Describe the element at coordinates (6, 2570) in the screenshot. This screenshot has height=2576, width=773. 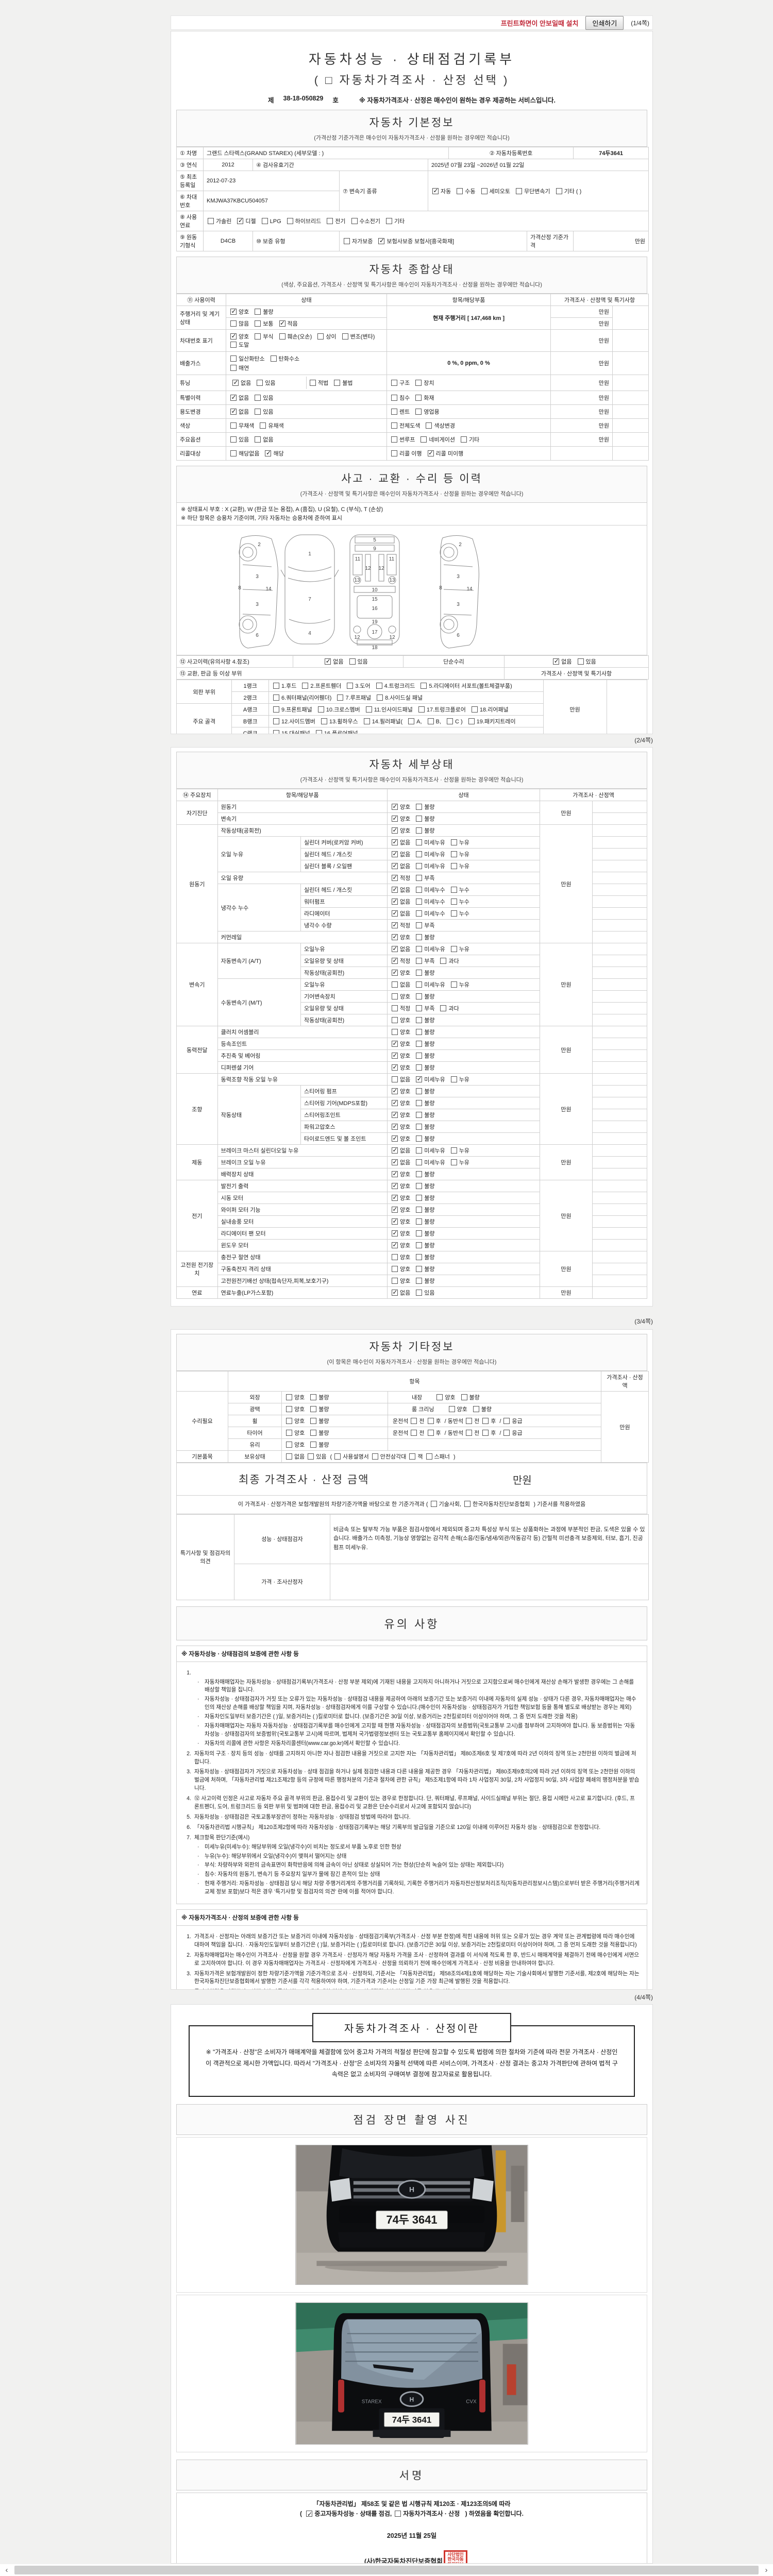
I see `scroll-left-arrow: ‹` at that location.